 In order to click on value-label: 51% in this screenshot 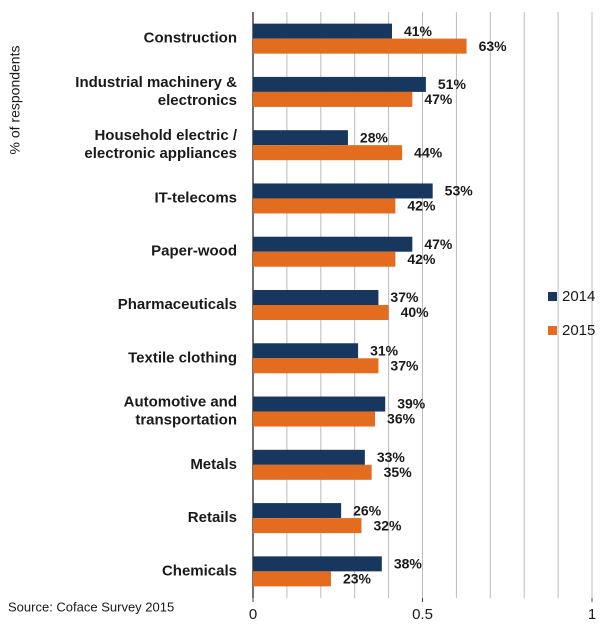, I will do `click(452, 84)`.